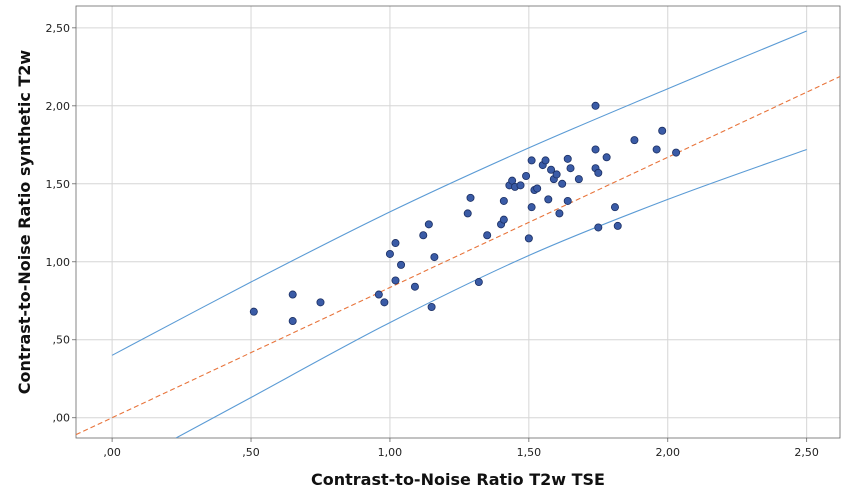 This screenshot has width=851, height=501. I want to click on y-tick-label: ,50, so click(62, 340).